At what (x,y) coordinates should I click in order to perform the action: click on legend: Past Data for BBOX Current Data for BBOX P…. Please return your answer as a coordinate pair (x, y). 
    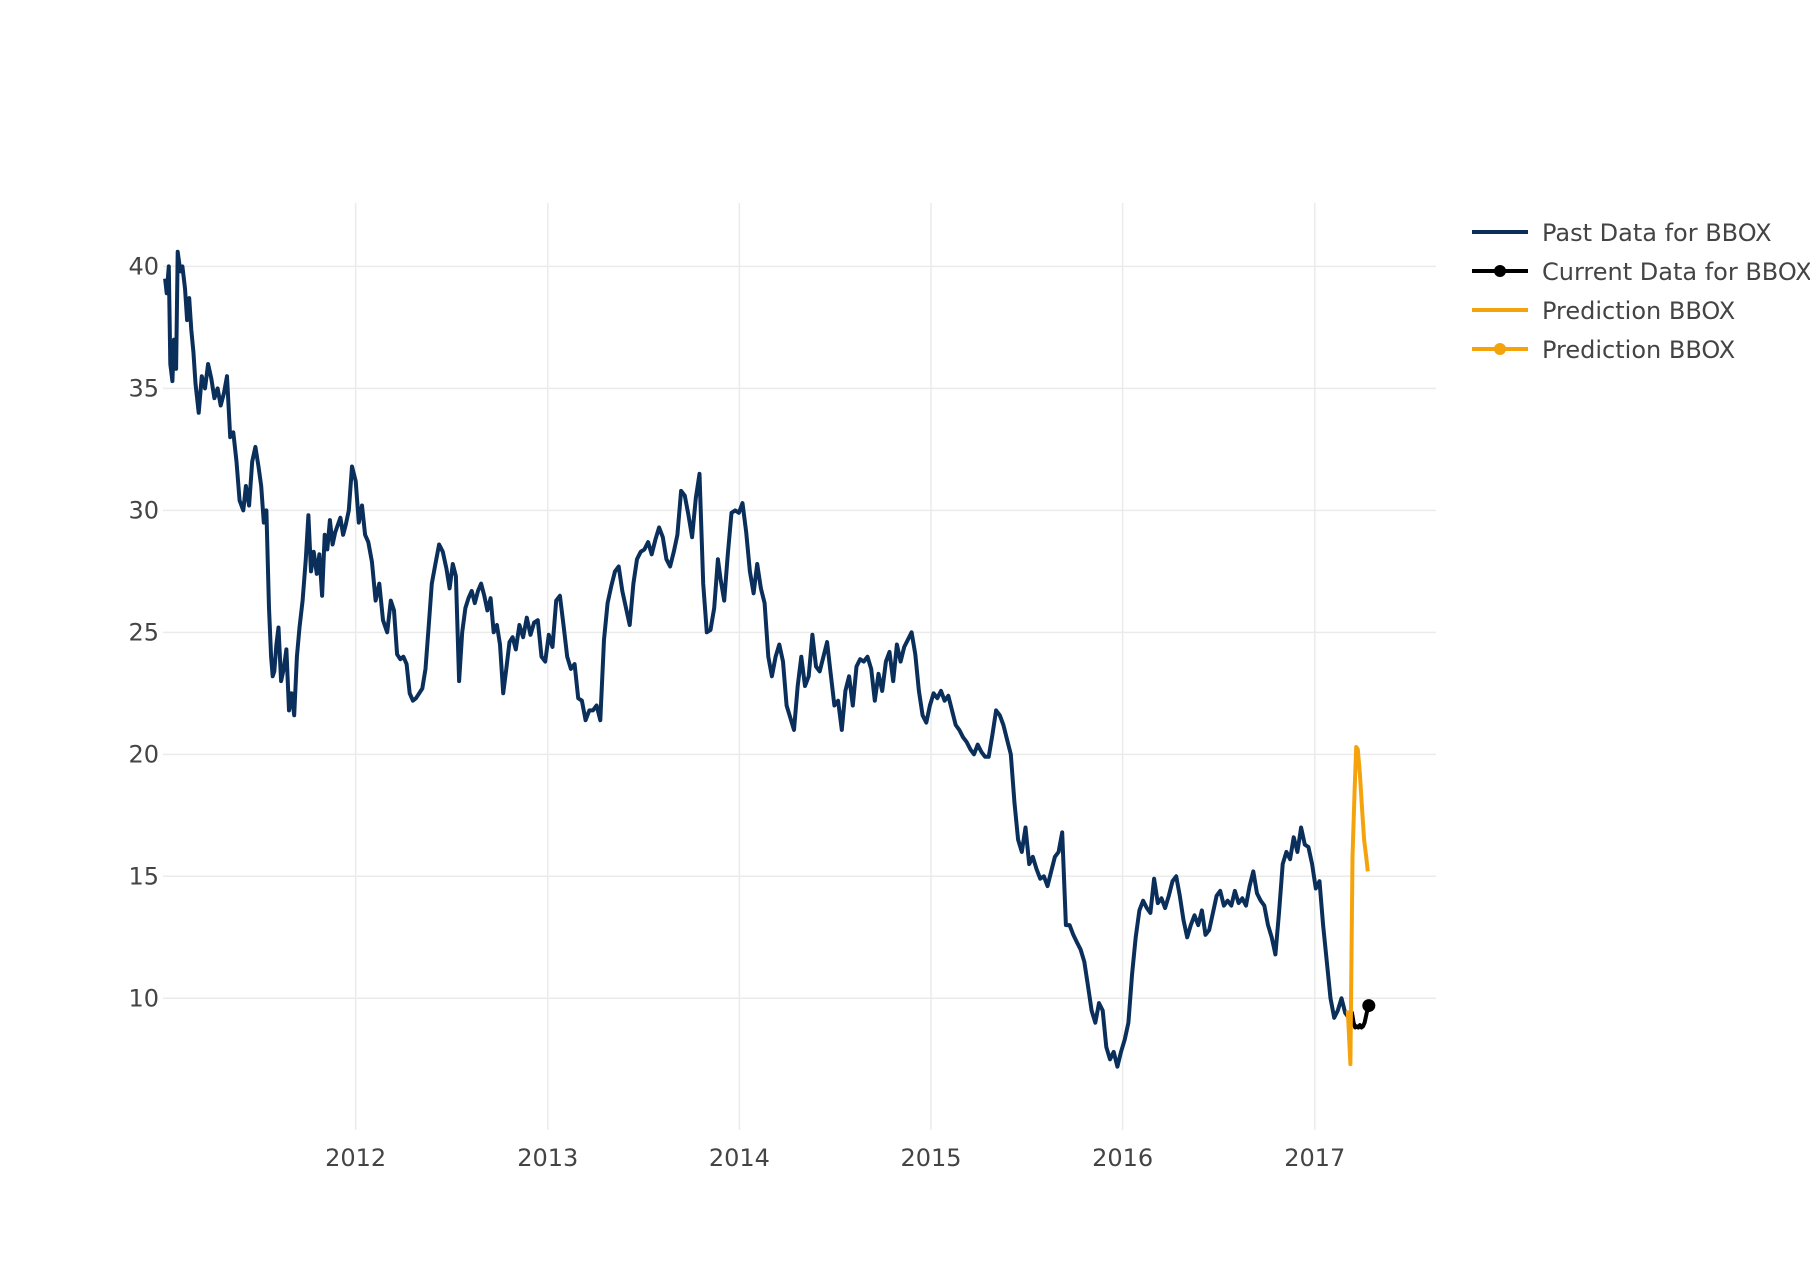
    Looking at the image, I should click on (1641, 291).